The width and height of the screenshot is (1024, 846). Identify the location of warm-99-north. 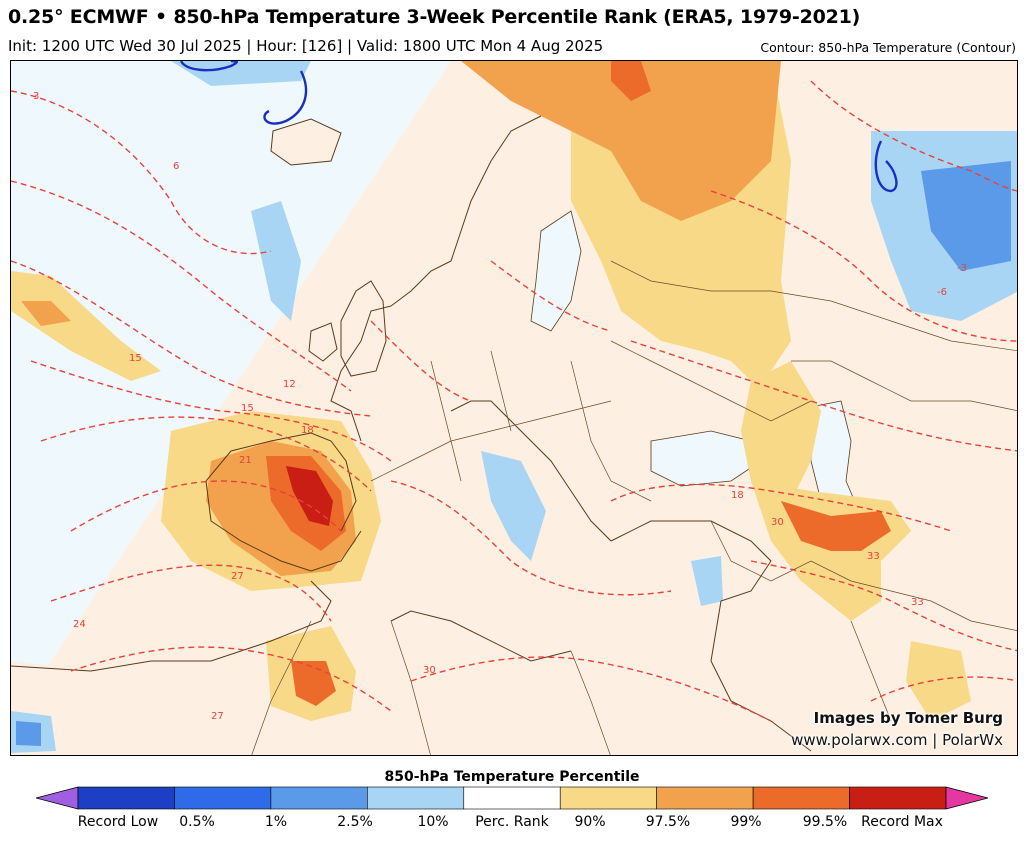
(631, 81).